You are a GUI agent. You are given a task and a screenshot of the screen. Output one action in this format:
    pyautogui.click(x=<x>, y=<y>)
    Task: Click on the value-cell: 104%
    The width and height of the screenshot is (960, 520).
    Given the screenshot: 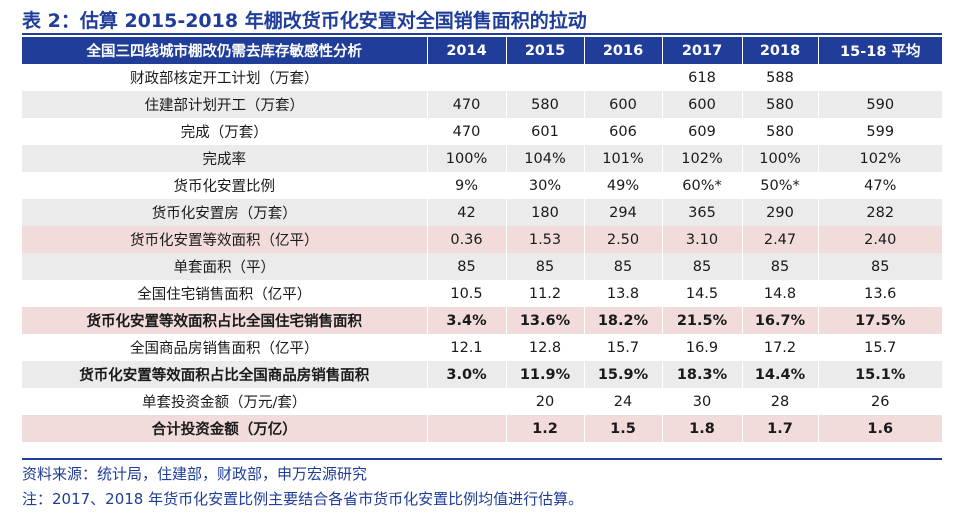 What is the action you would take?
    pyautogui.click(x=544, y=158)
    